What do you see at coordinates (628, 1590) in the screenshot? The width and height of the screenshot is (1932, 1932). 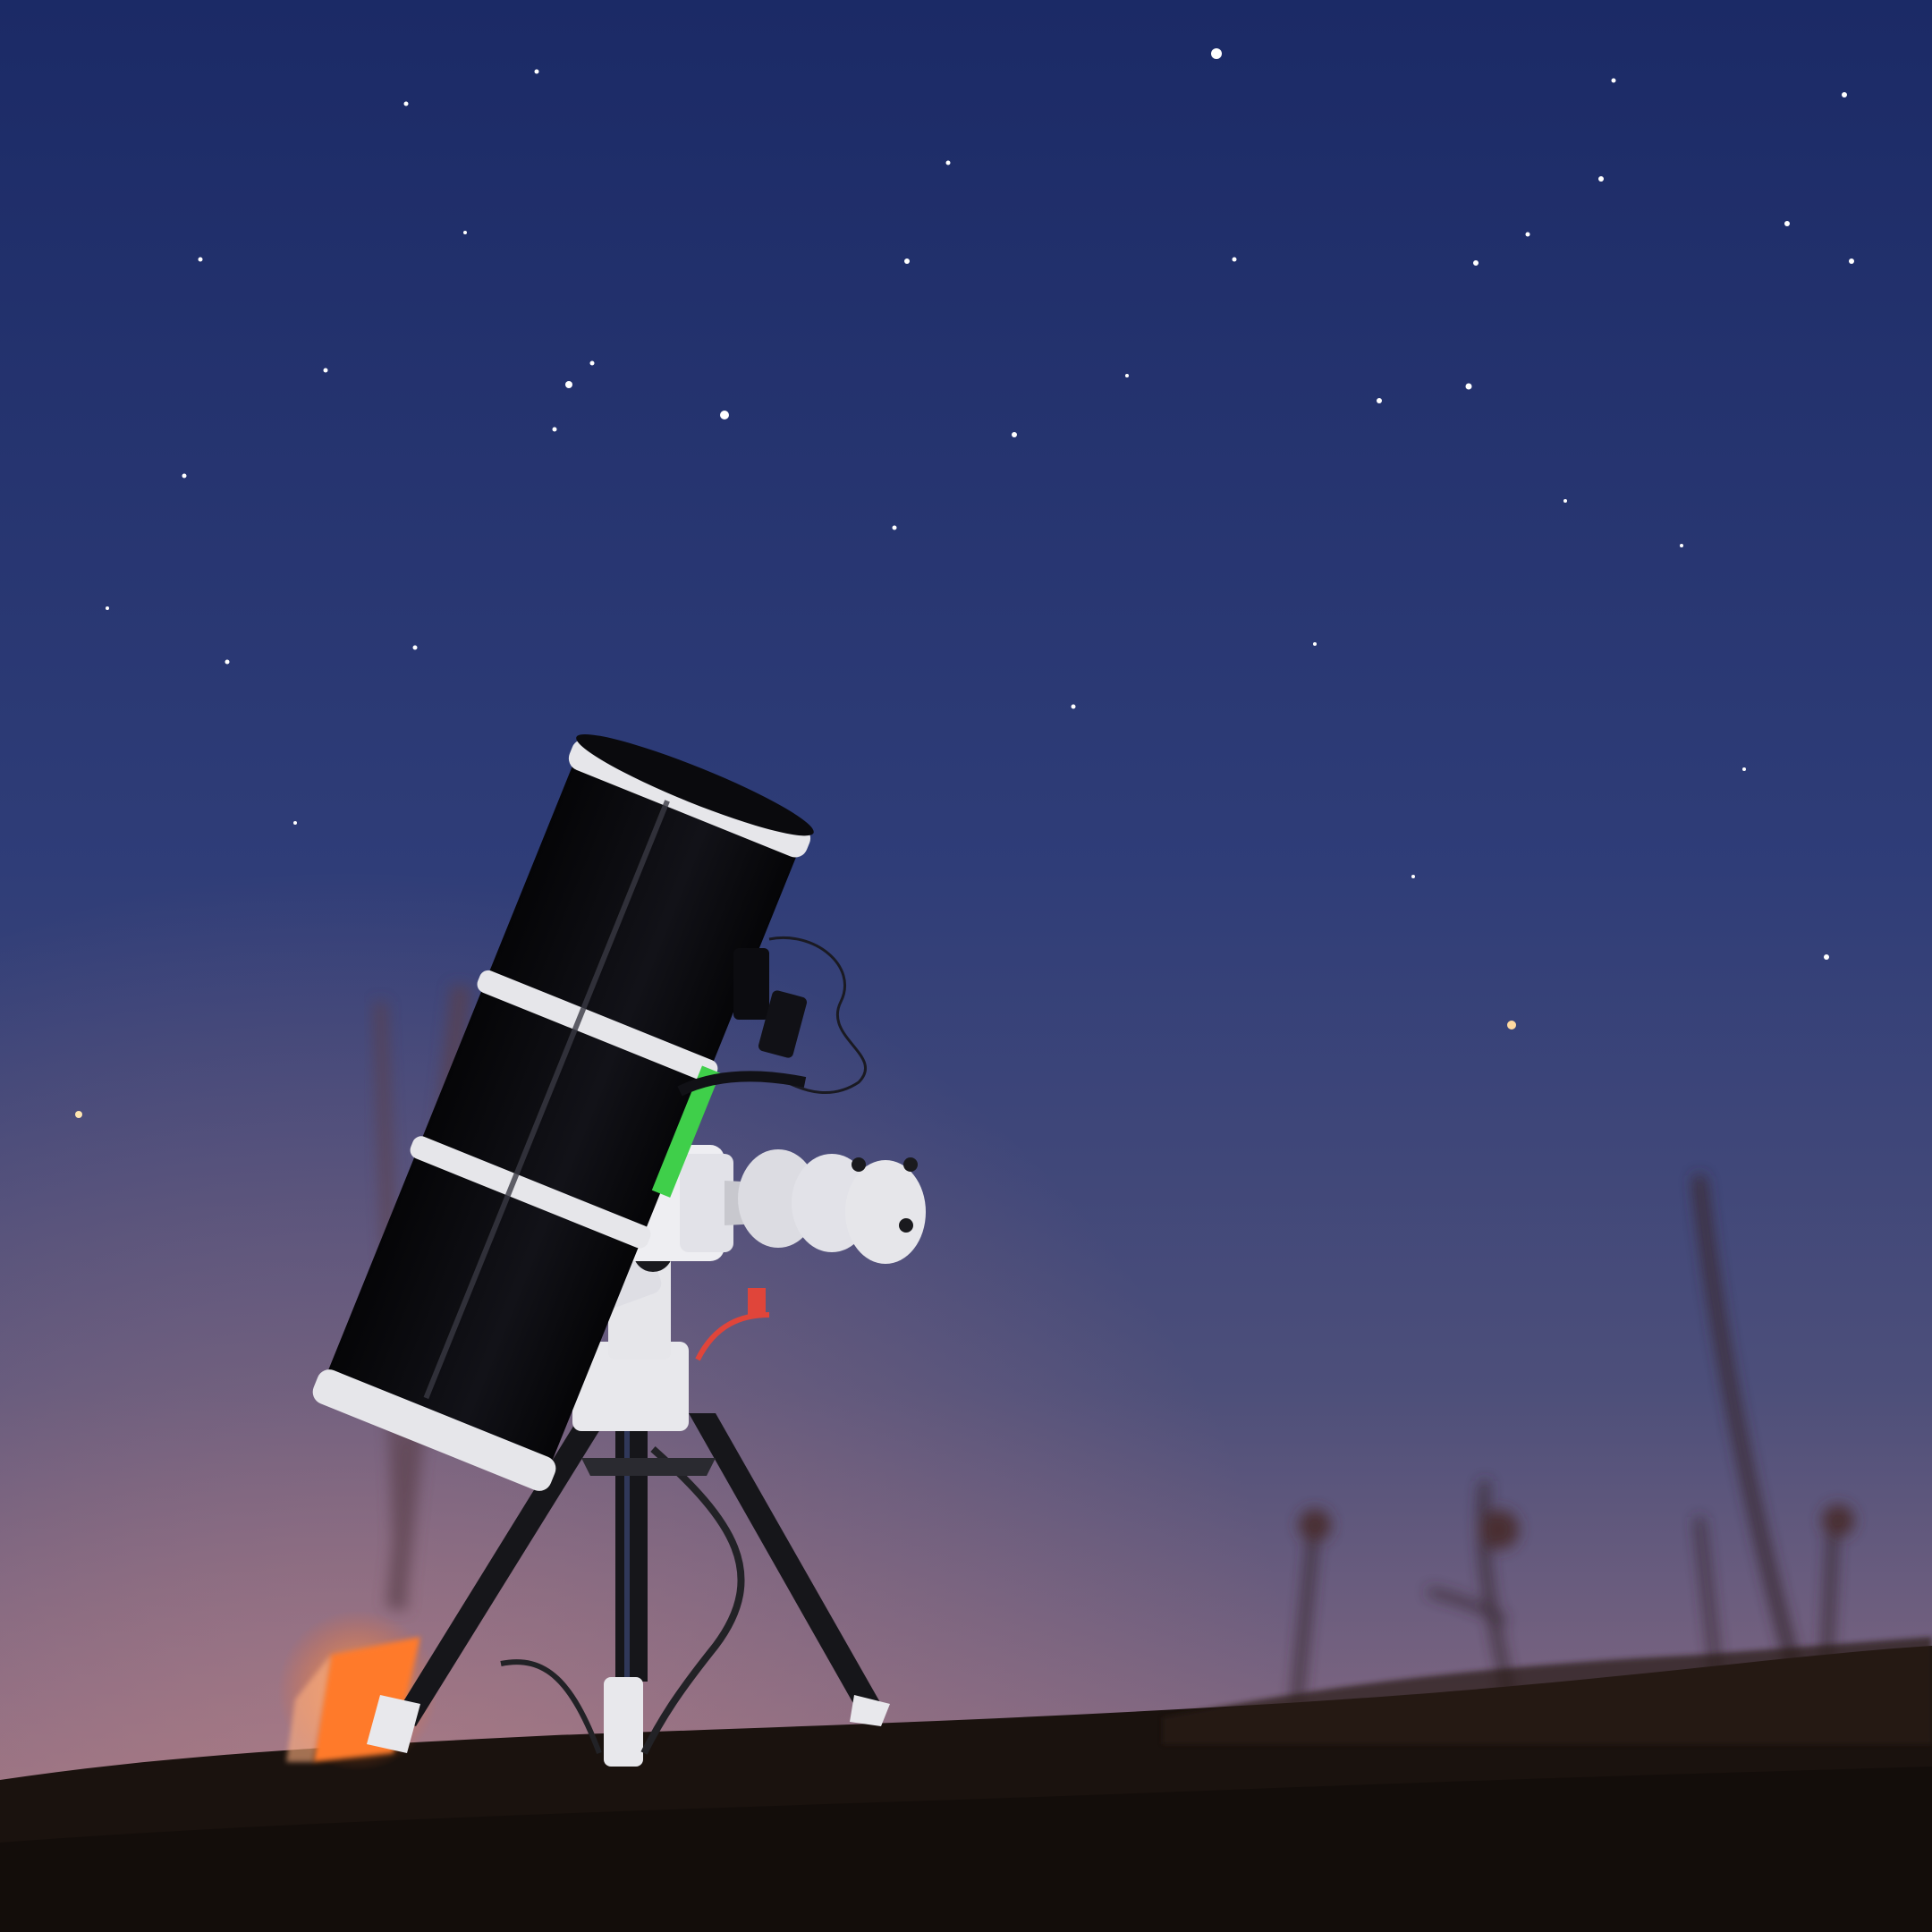 I see `tripod` at bounding box center [628, 1590].